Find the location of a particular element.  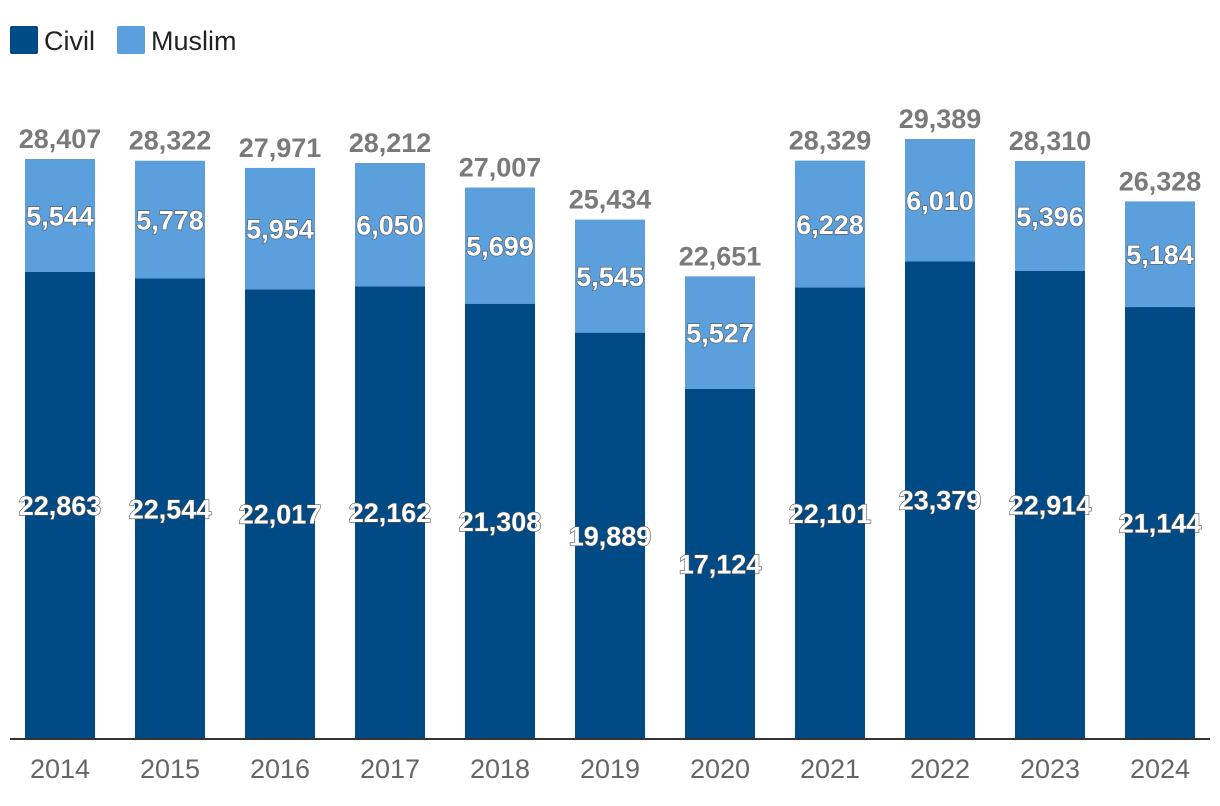

label-civil-2024: 21,144 is located at coordinates (1160, 524).